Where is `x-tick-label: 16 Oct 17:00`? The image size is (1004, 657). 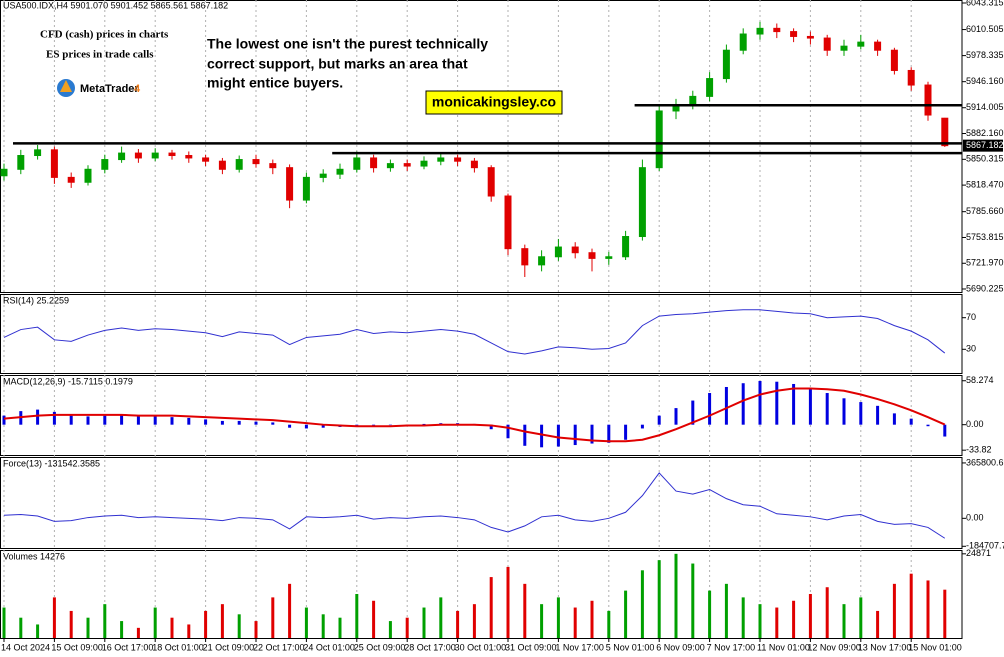 x-tick-label: 16 Oct 17:00 is located at coordinates (128, 647).